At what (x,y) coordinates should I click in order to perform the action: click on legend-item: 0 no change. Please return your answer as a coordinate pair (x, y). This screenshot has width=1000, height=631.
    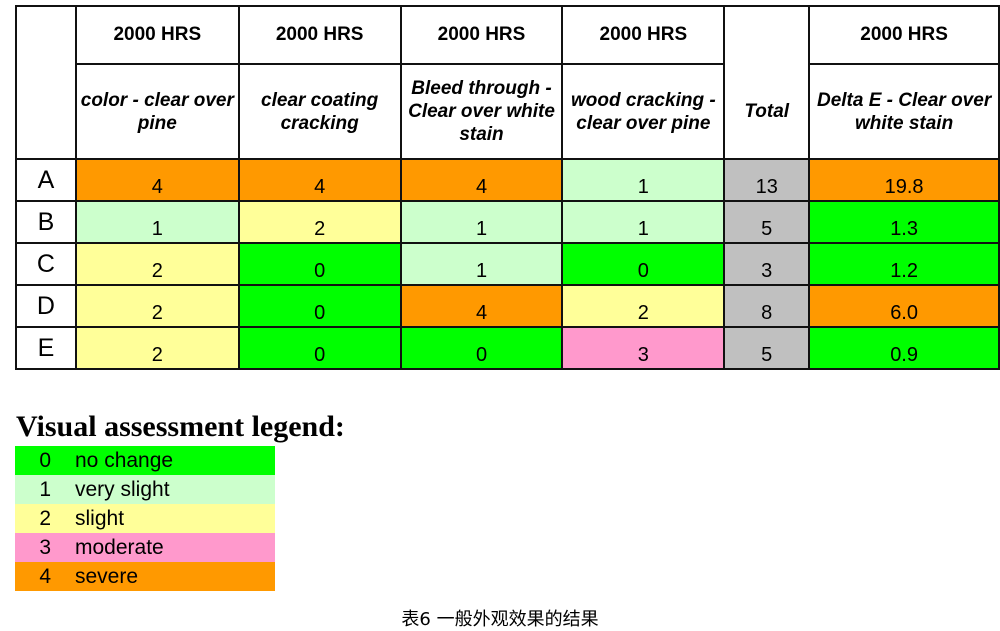
    Looking at the image, I should click on (145, 460).